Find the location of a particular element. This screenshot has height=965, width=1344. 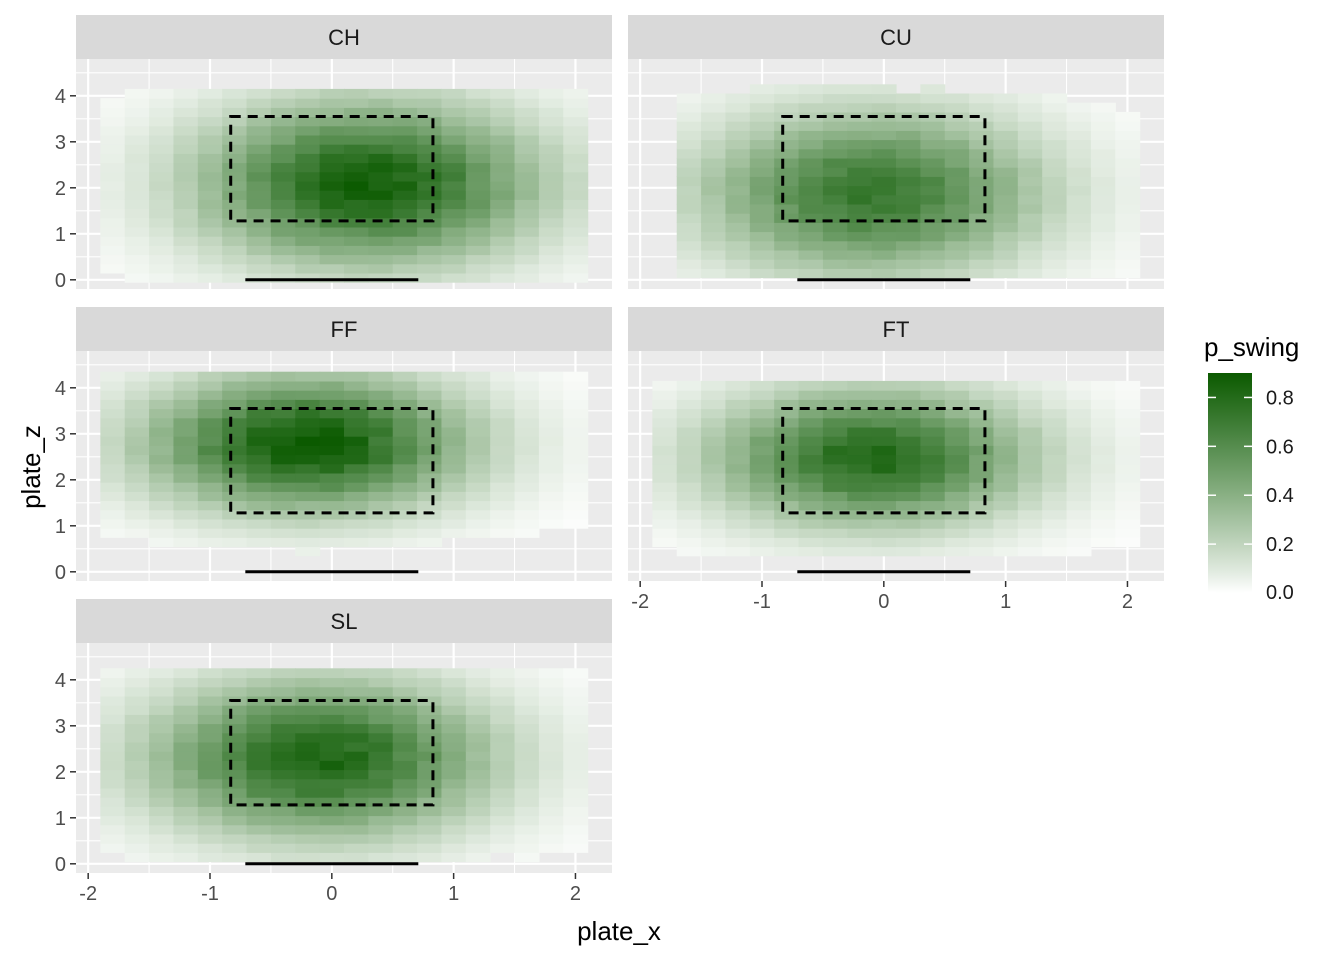

facet-strip-label: CH is located at coordinates (344, 37).